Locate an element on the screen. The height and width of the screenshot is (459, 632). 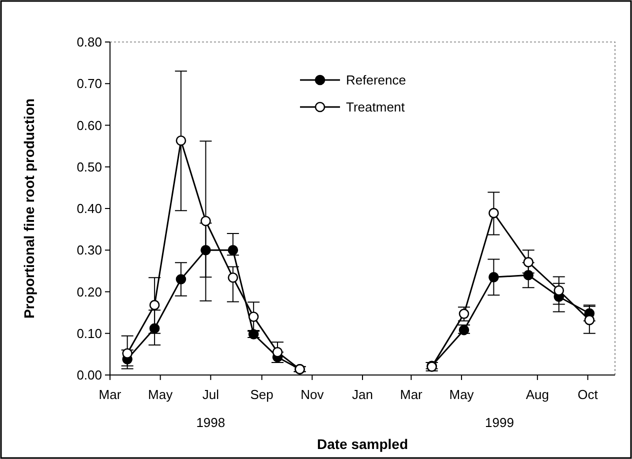
x-axis-title: Date sampled is located at coordinates (362, 444).